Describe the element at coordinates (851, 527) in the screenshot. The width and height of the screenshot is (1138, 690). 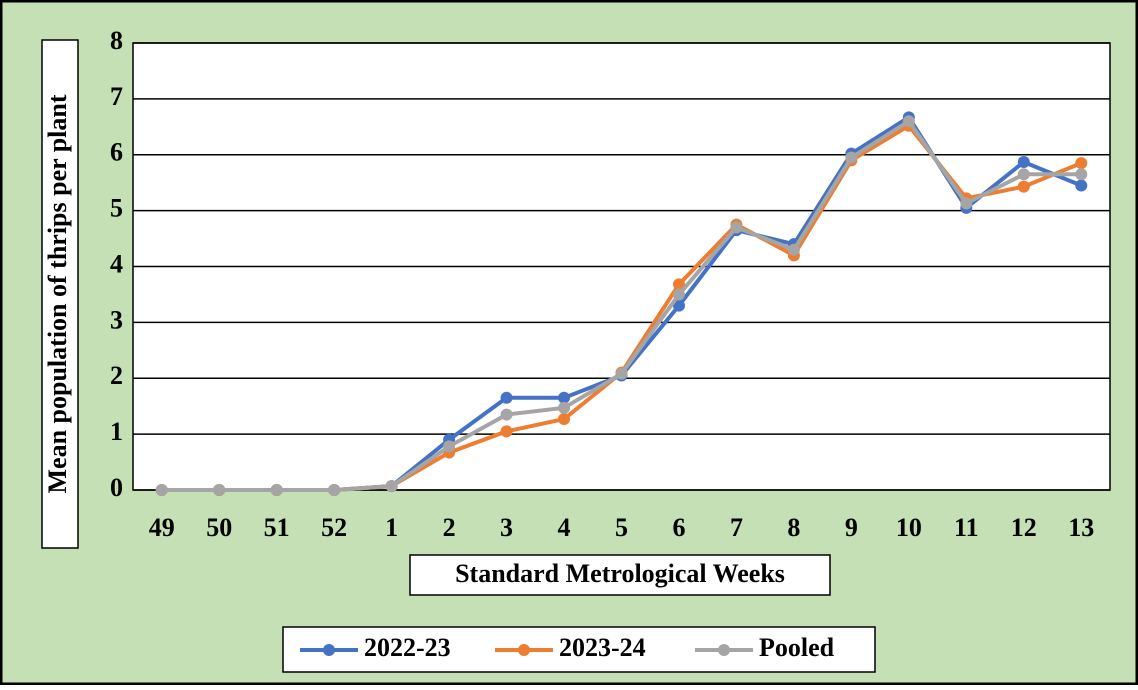
I see `x-tick-label: 9` at that location.